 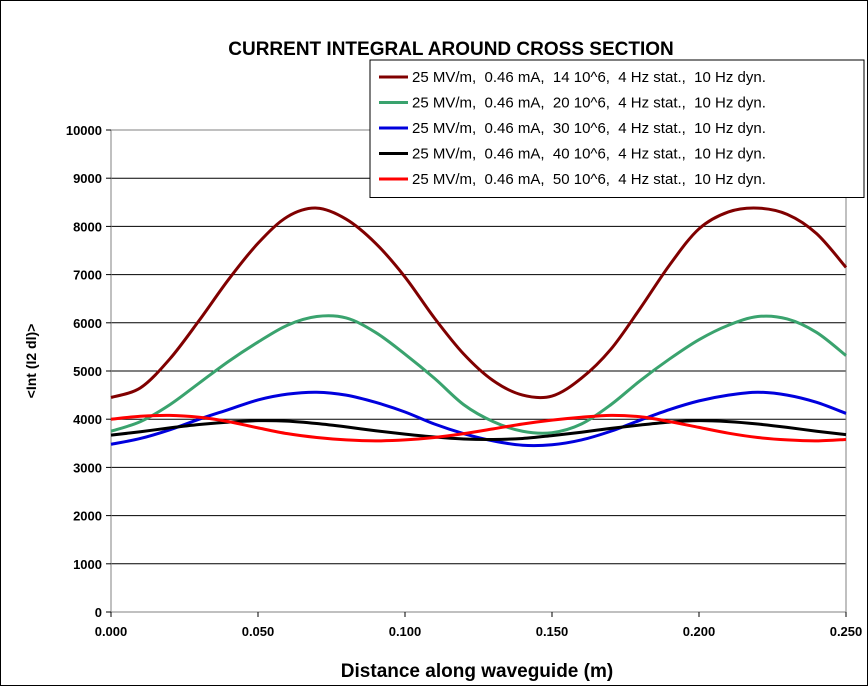 I want to click on legend-box, so click(x=617, y=128).